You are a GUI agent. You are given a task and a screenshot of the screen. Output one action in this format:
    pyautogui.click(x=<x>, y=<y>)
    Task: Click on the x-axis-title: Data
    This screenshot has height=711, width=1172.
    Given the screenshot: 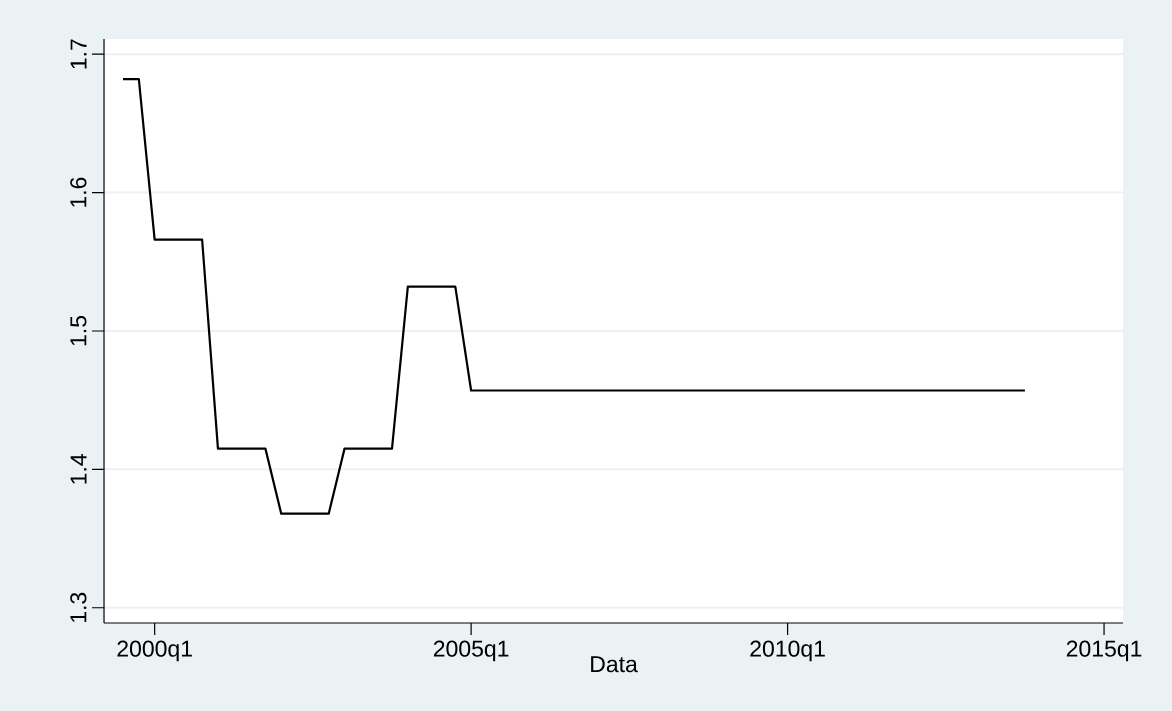 What is the action you would take?
    pyautogui.click(x=614, y=664)
    